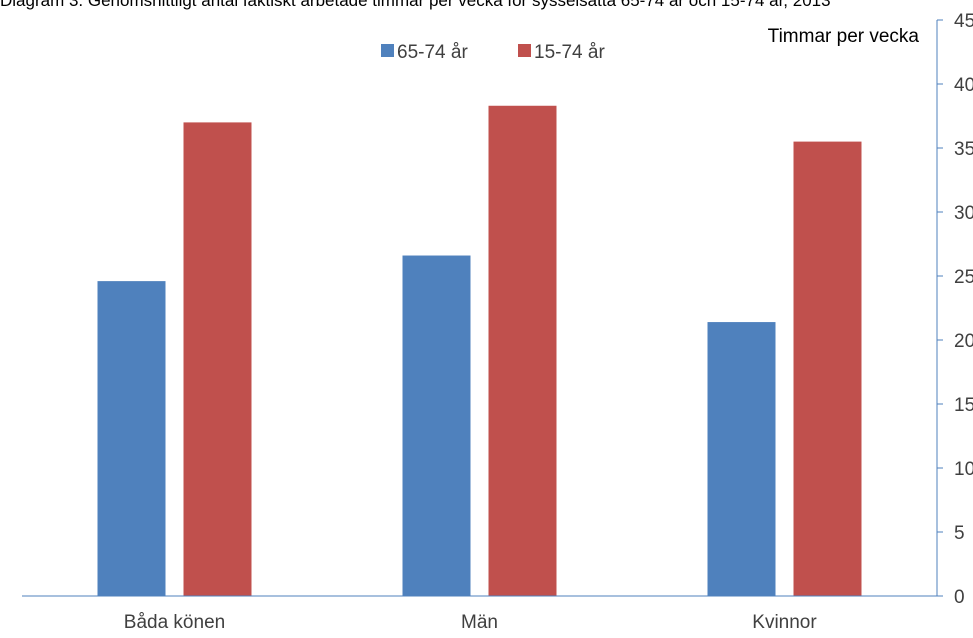 The height and width of the screenshot is (638, 973). I want to click on legend-label: 15-74 år, so click(569, 52).